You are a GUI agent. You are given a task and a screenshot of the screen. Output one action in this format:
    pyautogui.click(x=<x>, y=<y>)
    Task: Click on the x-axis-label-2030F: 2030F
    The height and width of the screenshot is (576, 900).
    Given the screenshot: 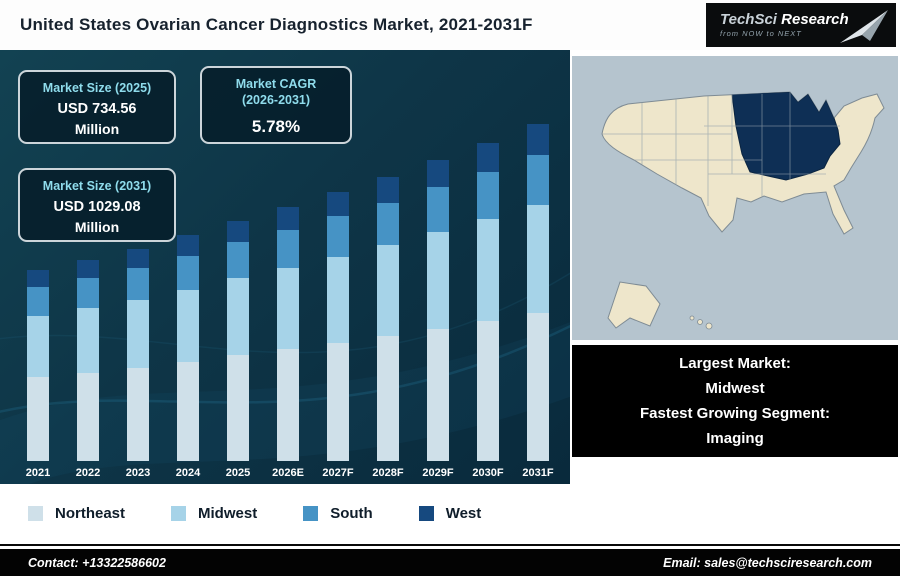 What is the action you would take?
    pyautogui.click(x=488, y=473)
    